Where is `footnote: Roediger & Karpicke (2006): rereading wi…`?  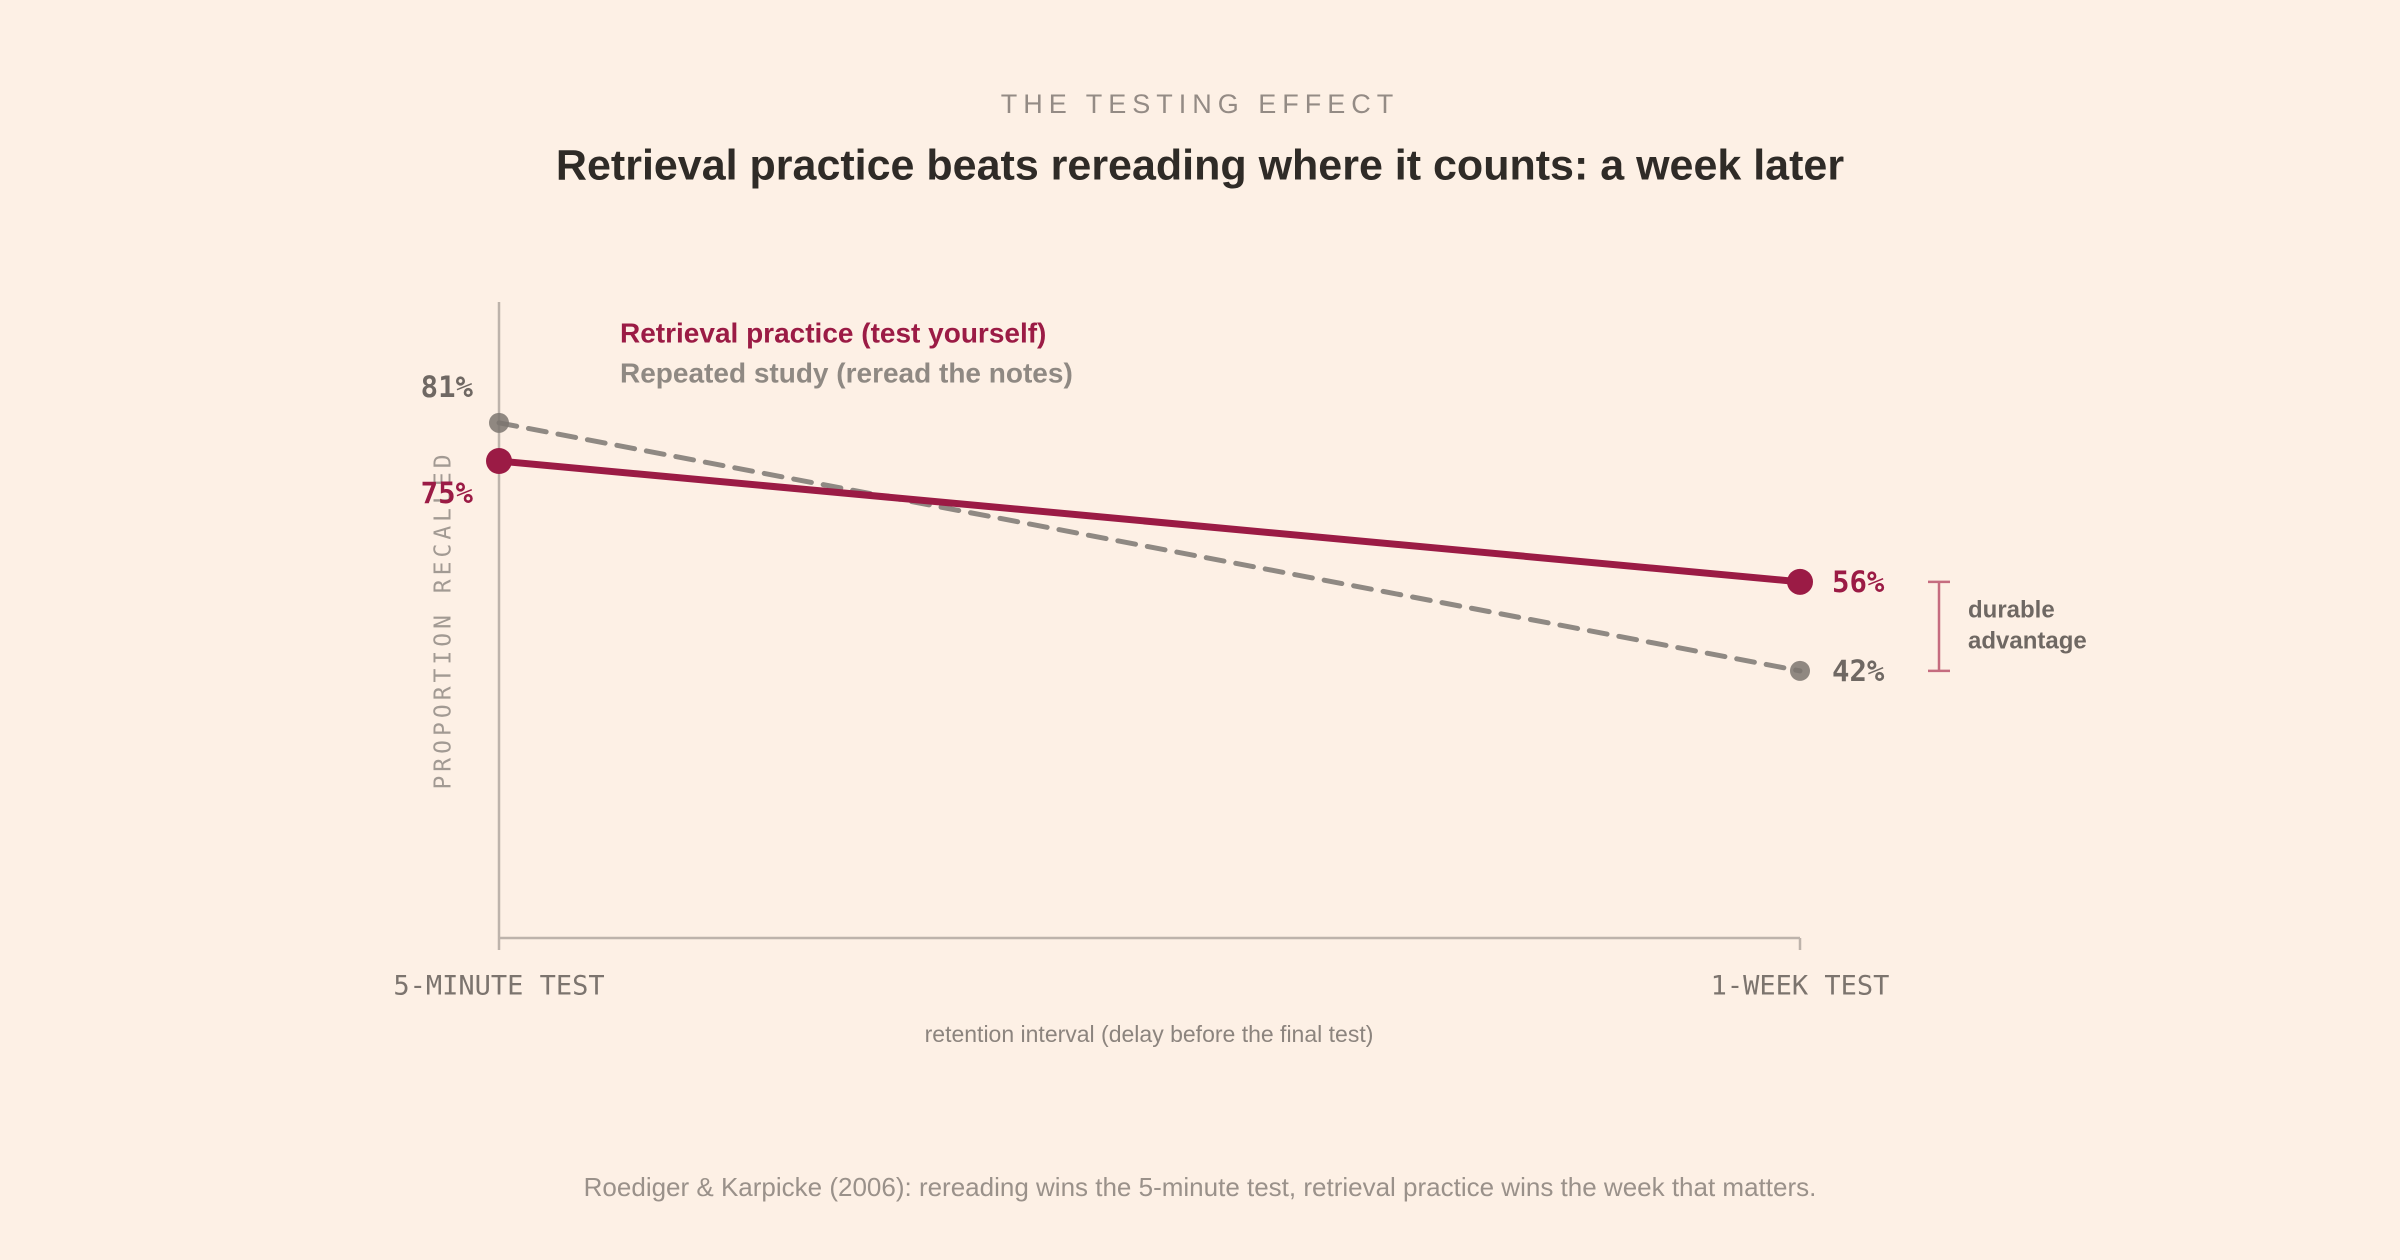
footnote: Roediger & Karpicke (2006): rereading wi… is located at coordinates (1200, 1187).